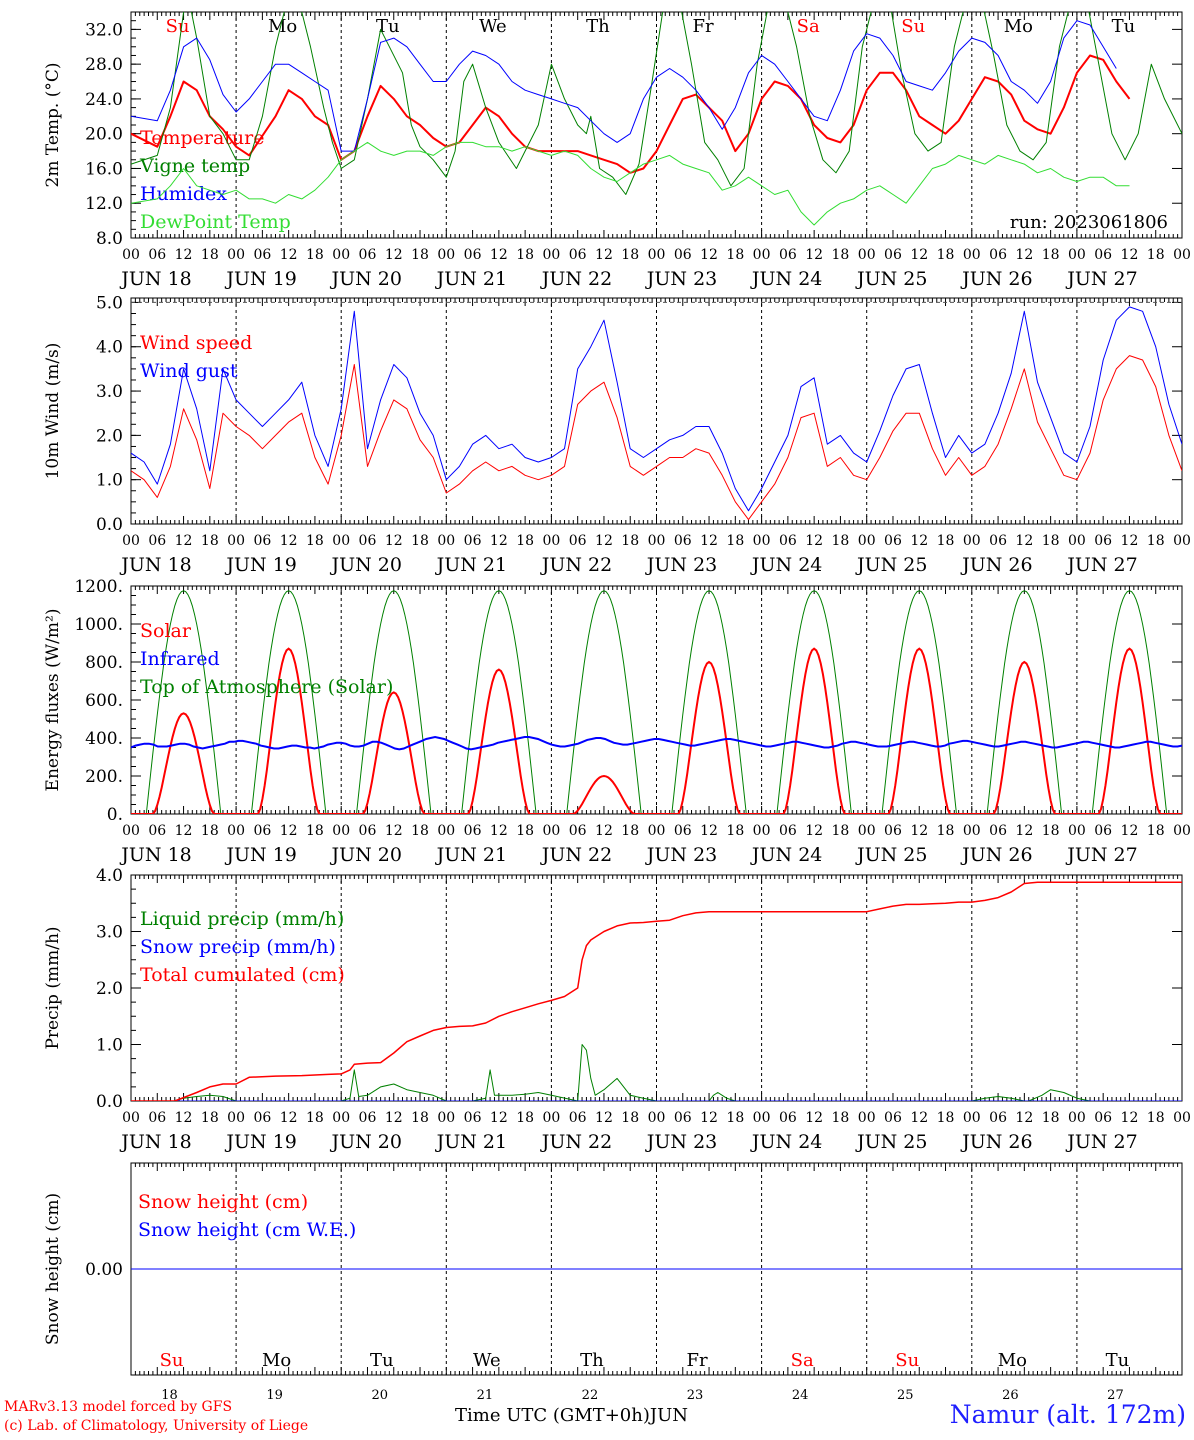 The image size is (1194, 1440). What do you see at coordinates (996, 855) in the screenshot?
I see `date-label: JUN 26` at bounding box center [996, 855].